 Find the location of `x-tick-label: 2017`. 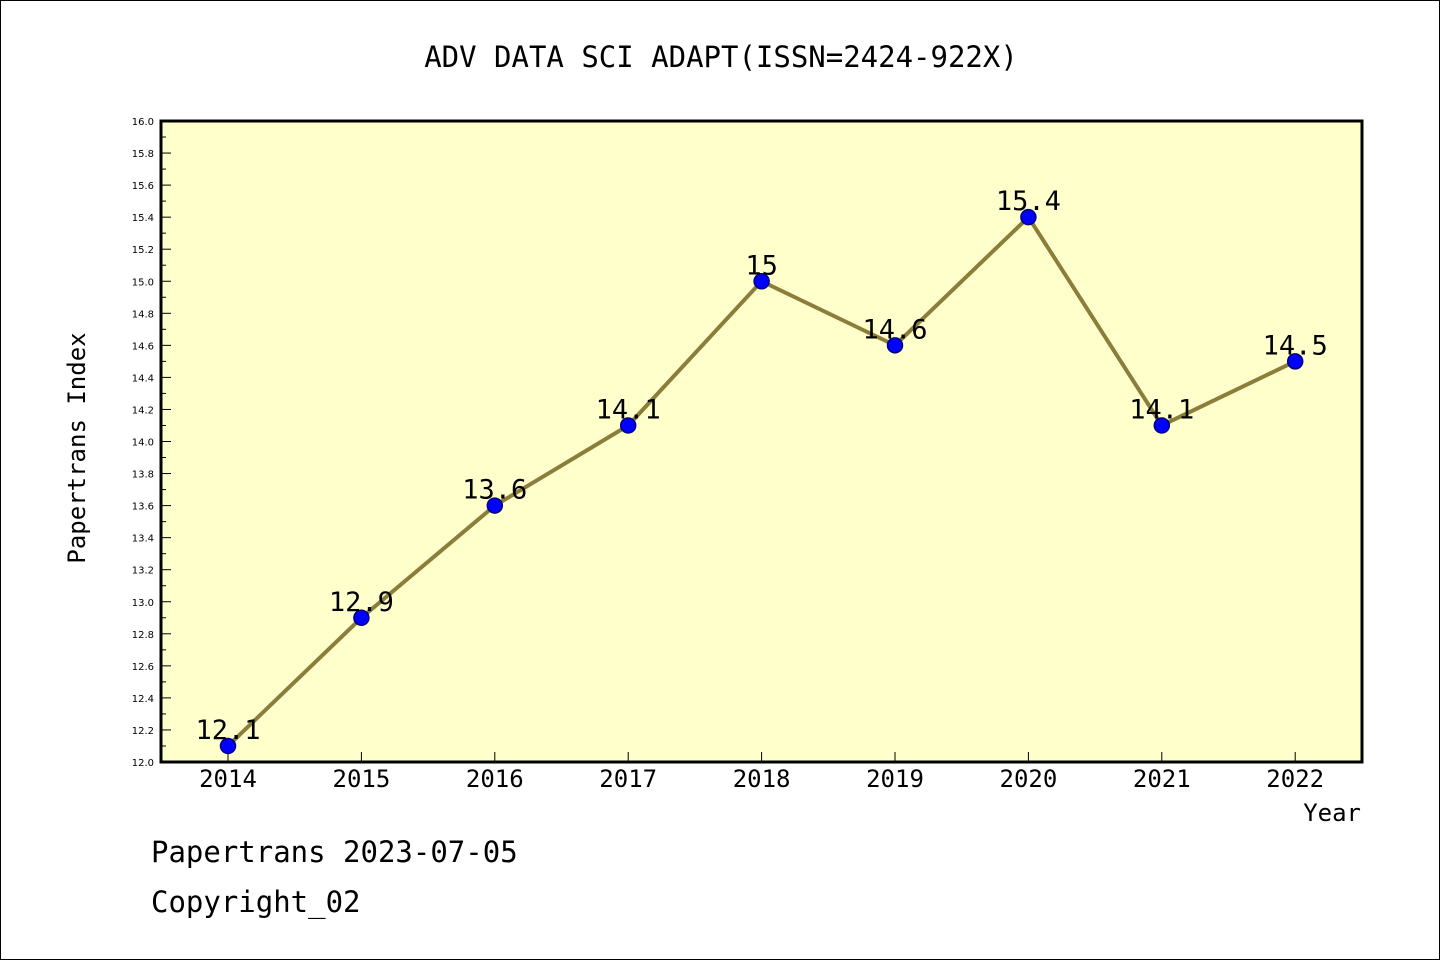

x-tick-label: 2017 is located at coordinates (628, 779).